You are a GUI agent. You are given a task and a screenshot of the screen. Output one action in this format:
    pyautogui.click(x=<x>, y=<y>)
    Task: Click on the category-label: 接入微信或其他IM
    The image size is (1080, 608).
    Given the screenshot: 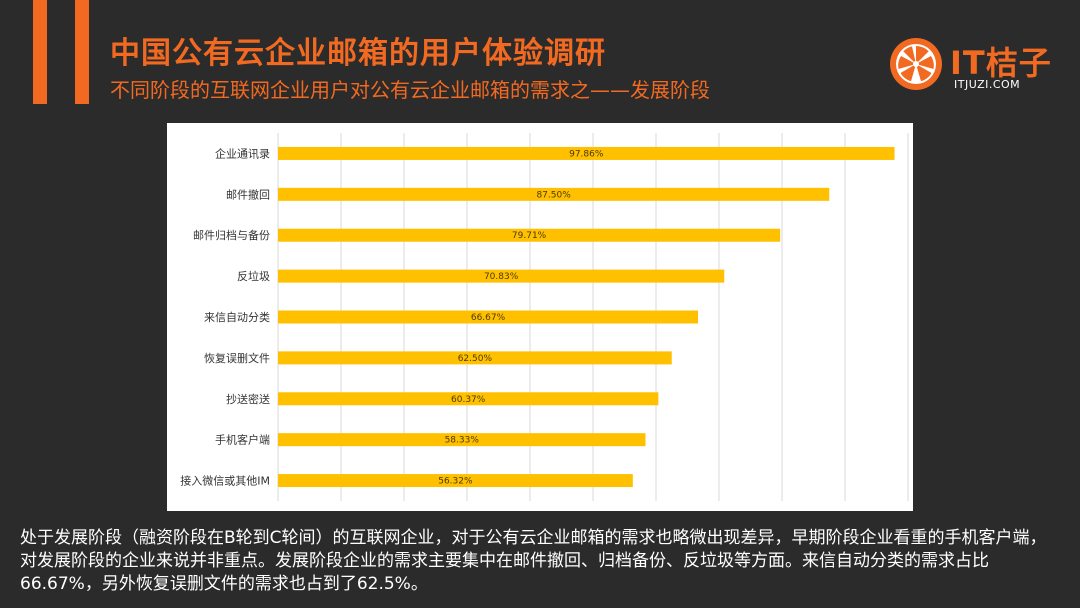 What is the action you would take?
    pyautogui.click(x=225, y=481)
    